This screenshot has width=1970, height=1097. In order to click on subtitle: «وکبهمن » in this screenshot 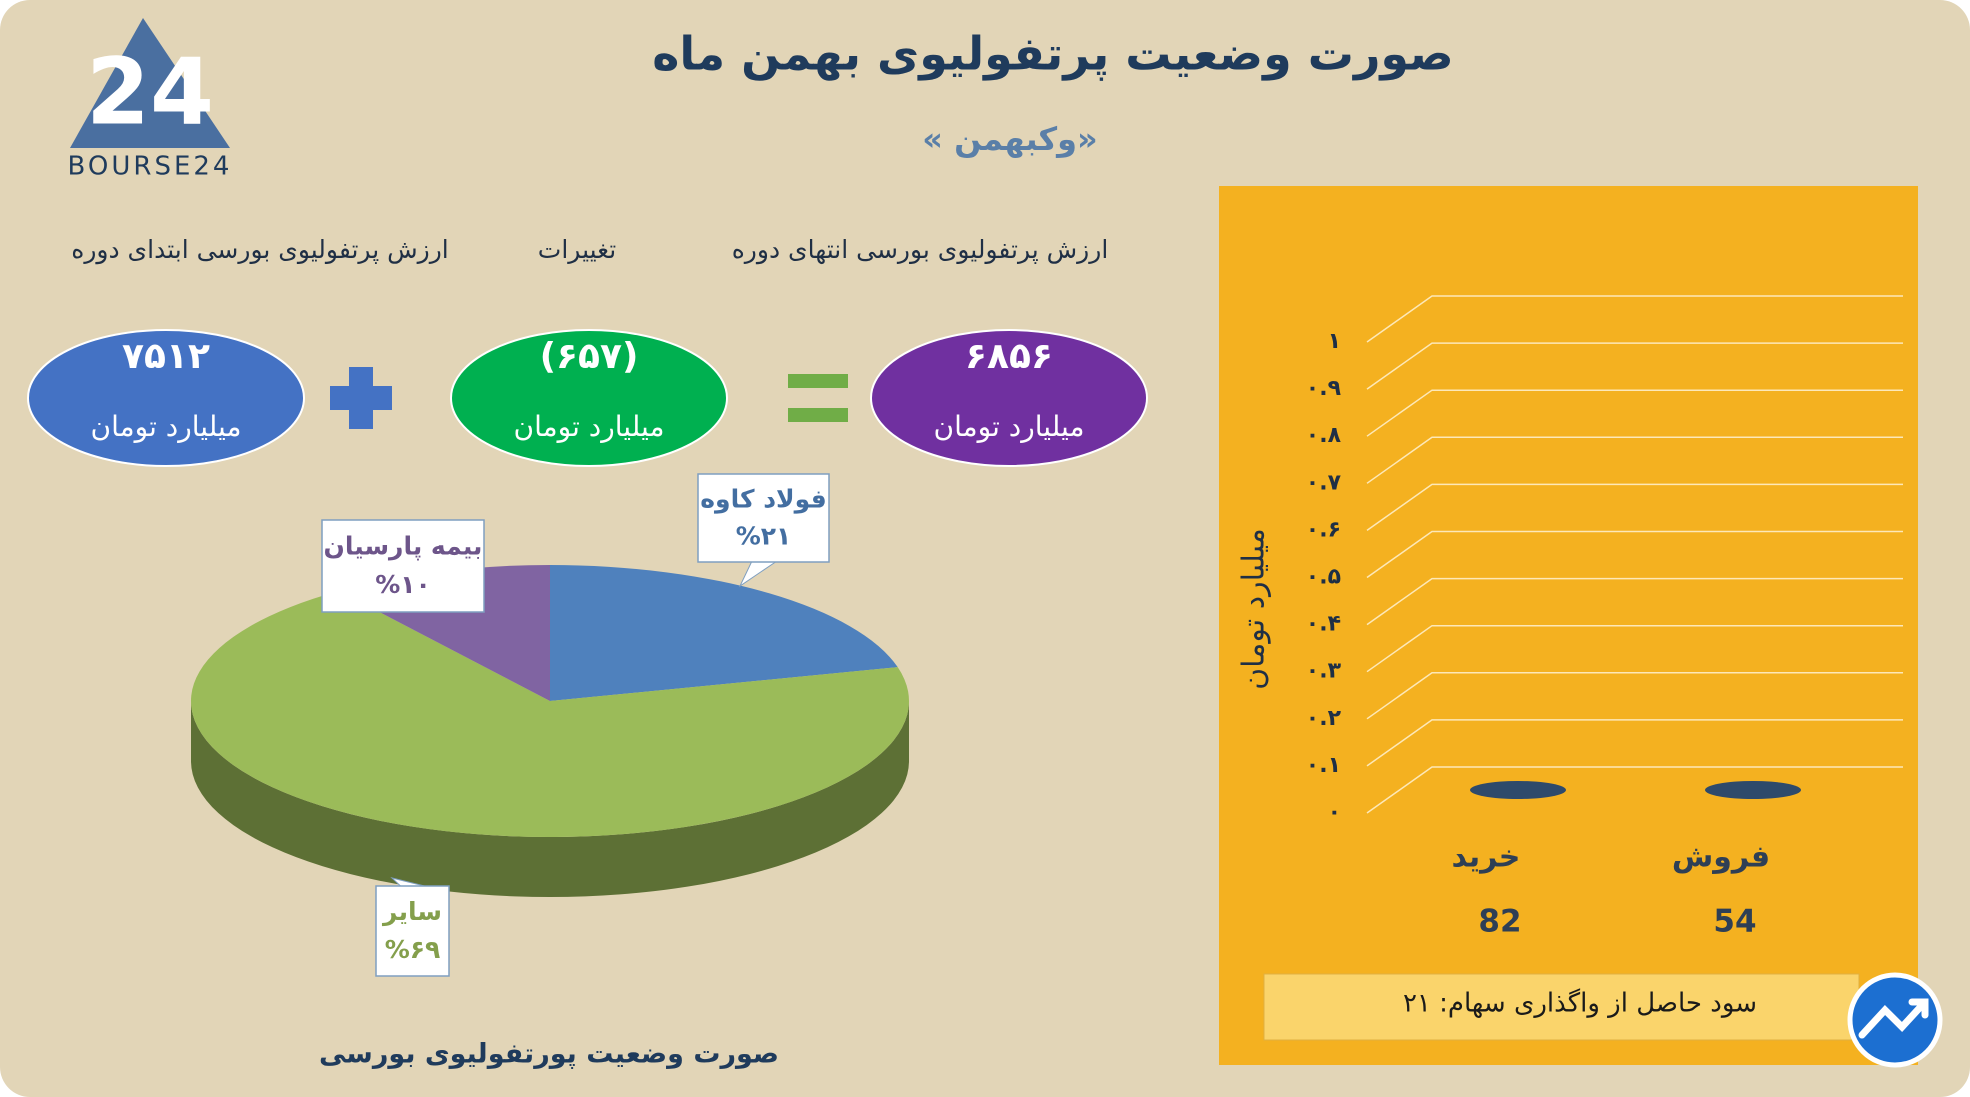, I will do `click(1009, 139)`.